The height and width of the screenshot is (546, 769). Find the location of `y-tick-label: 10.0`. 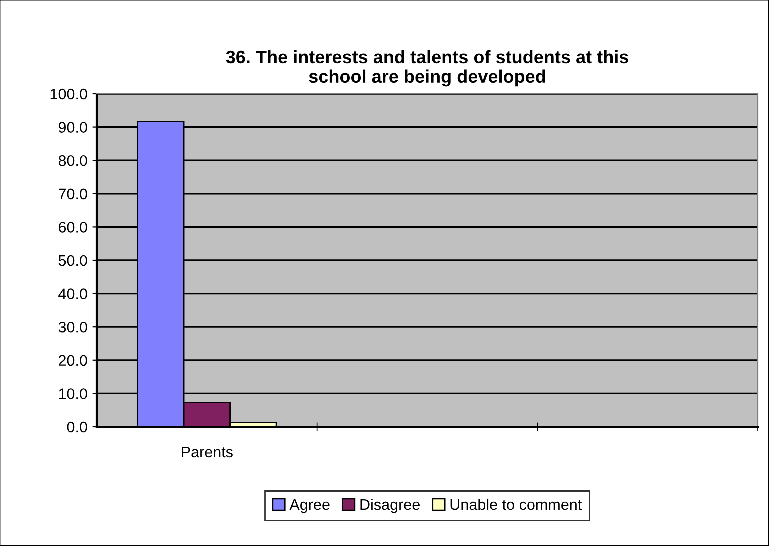

y-tick-label: 10.0 is located at coordinates (73, 394).